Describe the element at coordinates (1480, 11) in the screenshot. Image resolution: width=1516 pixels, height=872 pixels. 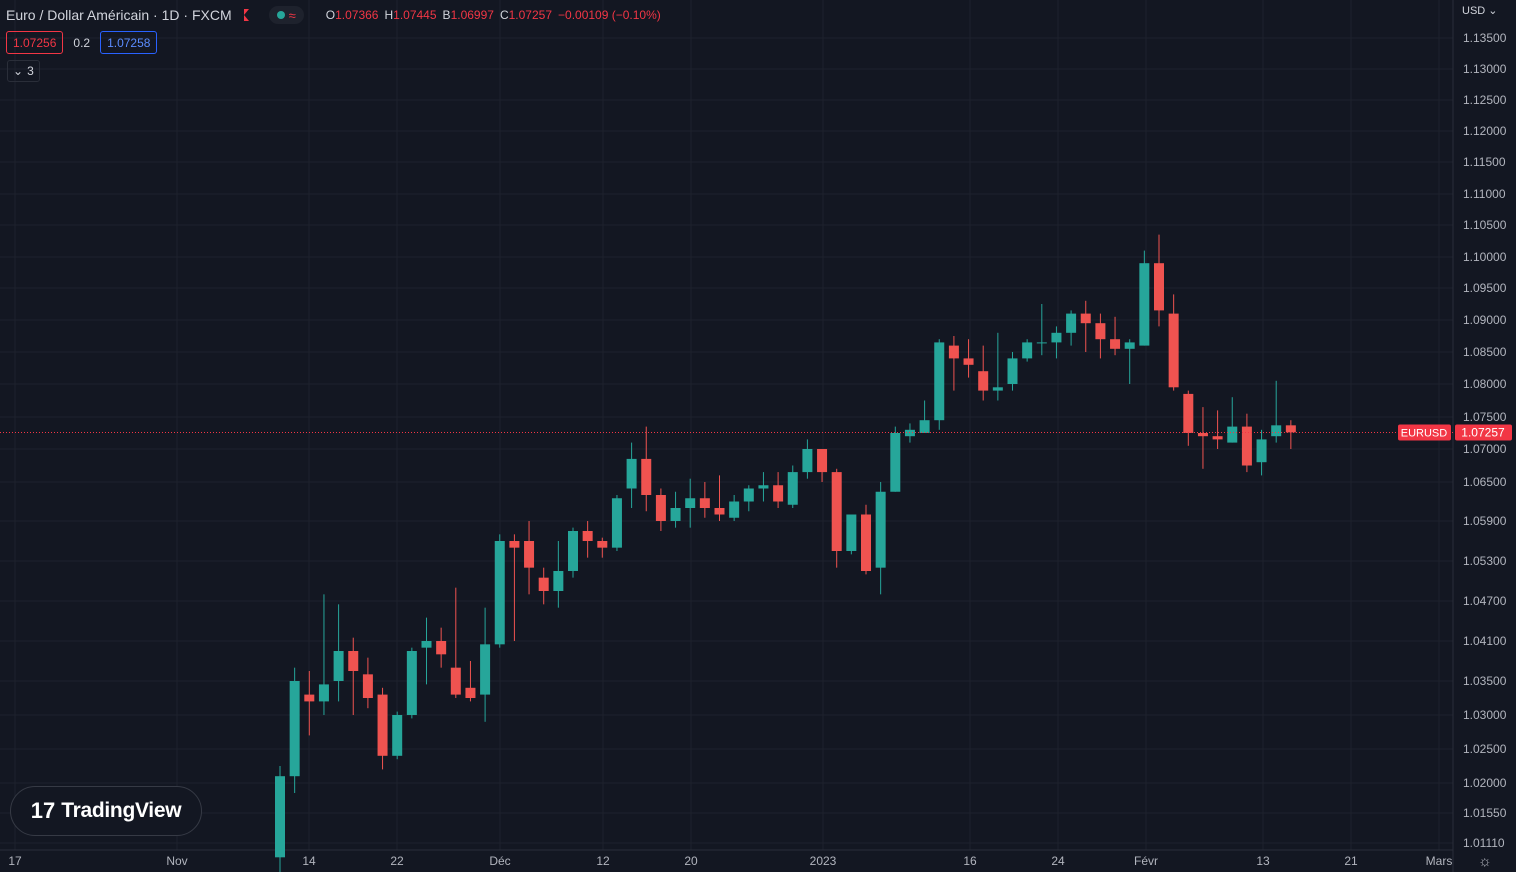
I see `currency-selector: USD ⌄` at that location.